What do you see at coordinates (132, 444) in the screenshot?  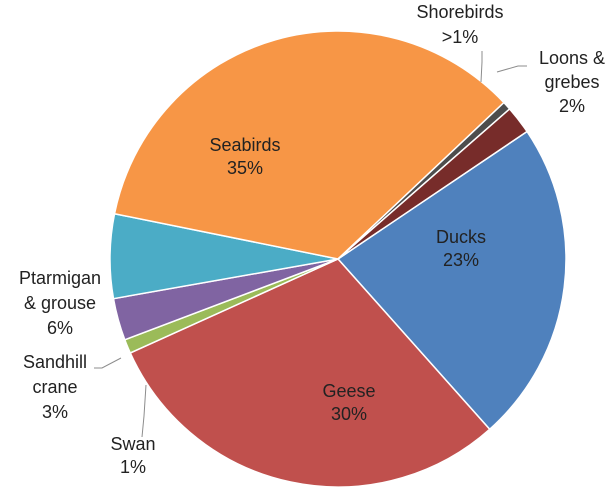 I see `slice-label-line: Swan` at bounding box center [132, 444].